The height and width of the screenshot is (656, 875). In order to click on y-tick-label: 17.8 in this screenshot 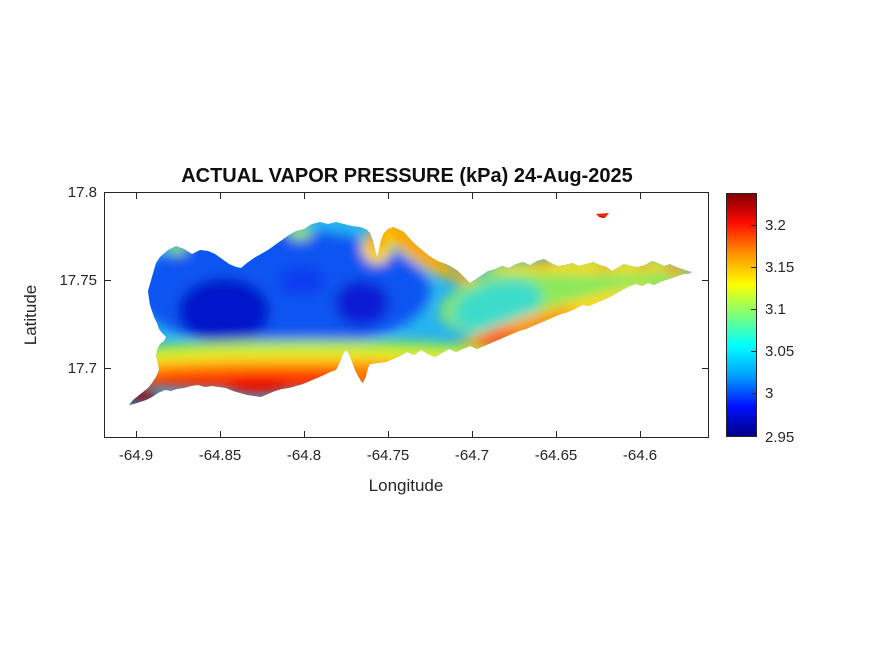, I will do `click(82, 192)`.